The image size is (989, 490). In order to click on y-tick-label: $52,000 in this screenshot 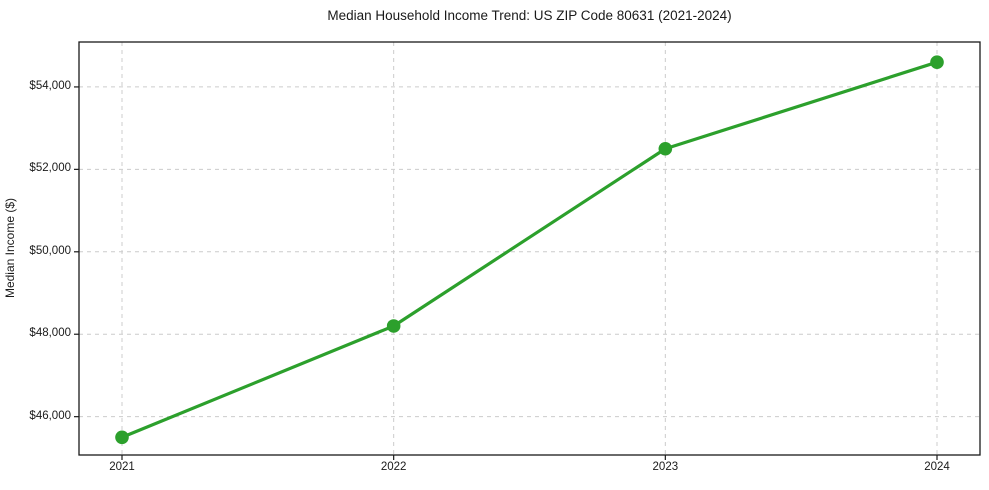, I will do `click(50, 168)`.